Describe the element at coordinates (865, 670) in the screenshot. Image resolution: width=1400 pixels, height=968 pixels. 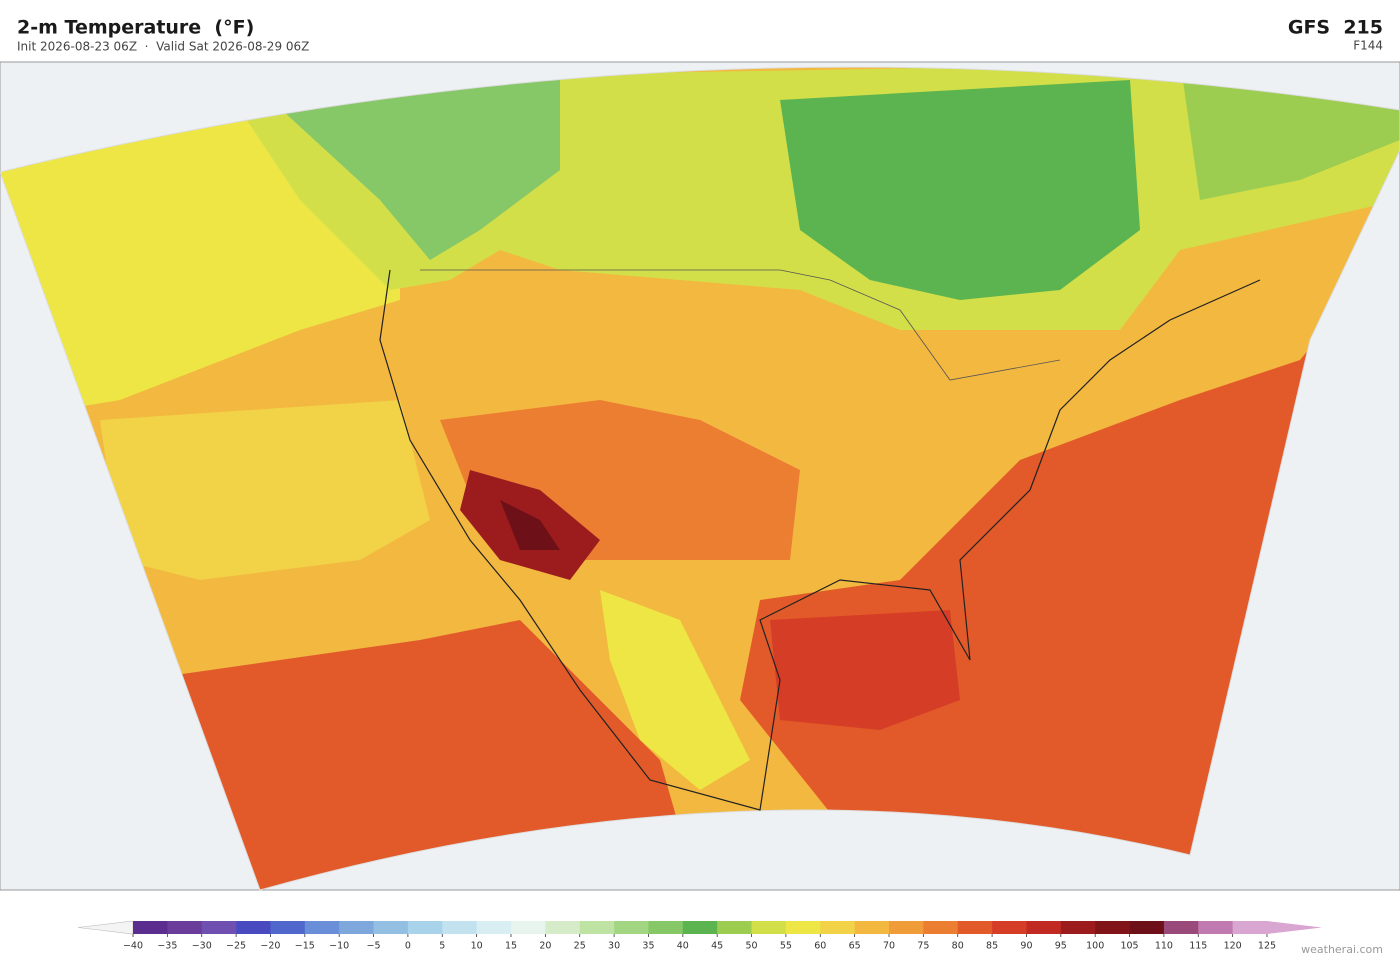
I see `field-gulf` at that location.